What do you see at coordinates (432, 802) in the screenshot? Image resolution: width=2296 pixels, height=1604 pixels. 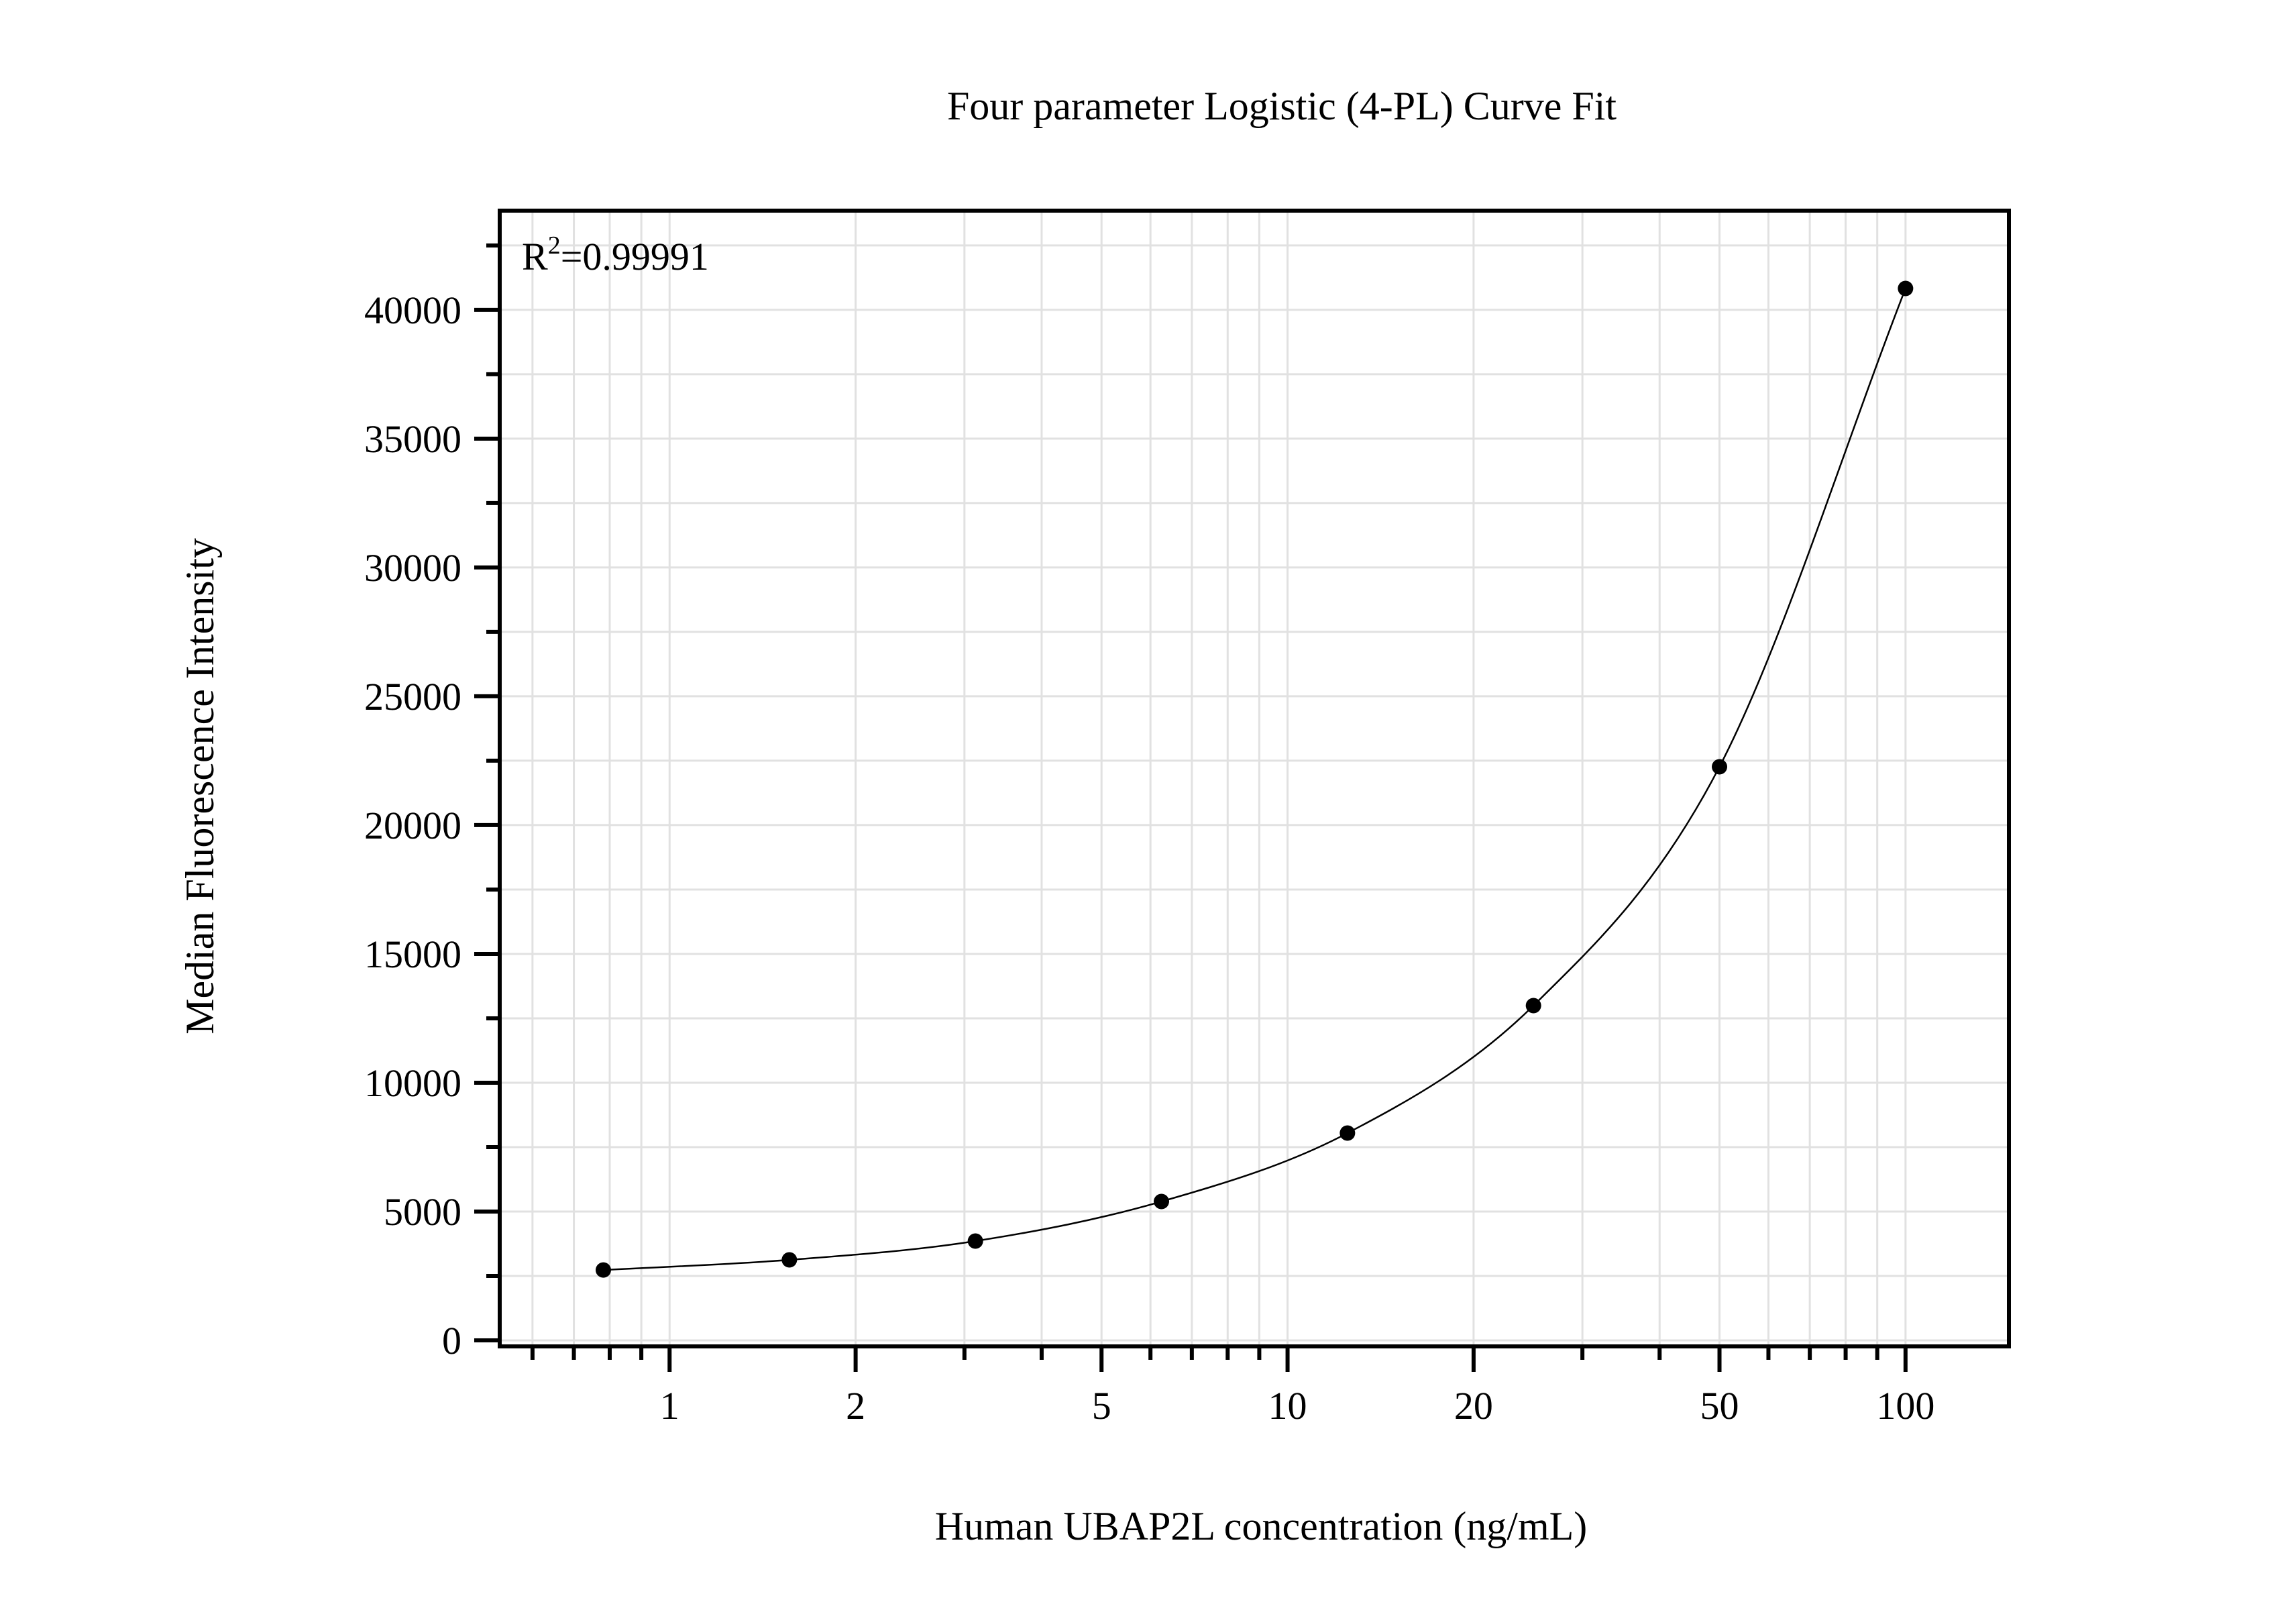 I see `y-axis-ticks: 0 5000 10000 15000 20000 25000 30000 35000 40000` at bounding box center [432, 802].